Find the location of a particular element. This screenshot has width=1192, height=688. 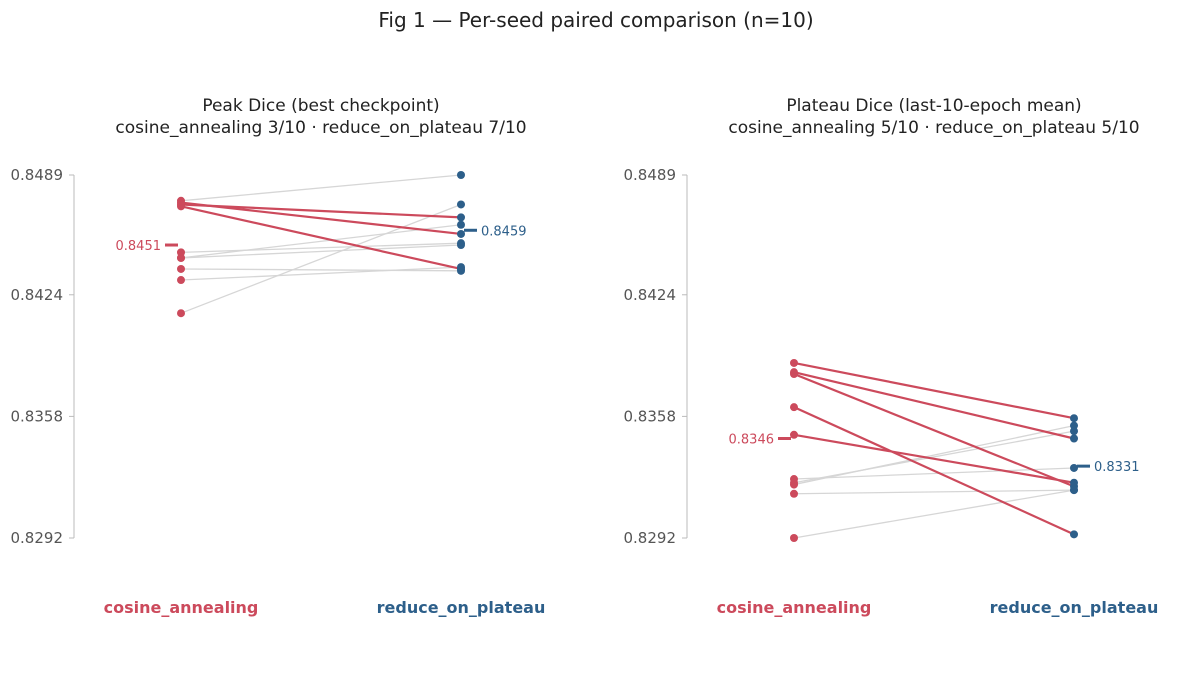

mean-markers: 0.8346 0.8331 is located at coordinates (934, 453).